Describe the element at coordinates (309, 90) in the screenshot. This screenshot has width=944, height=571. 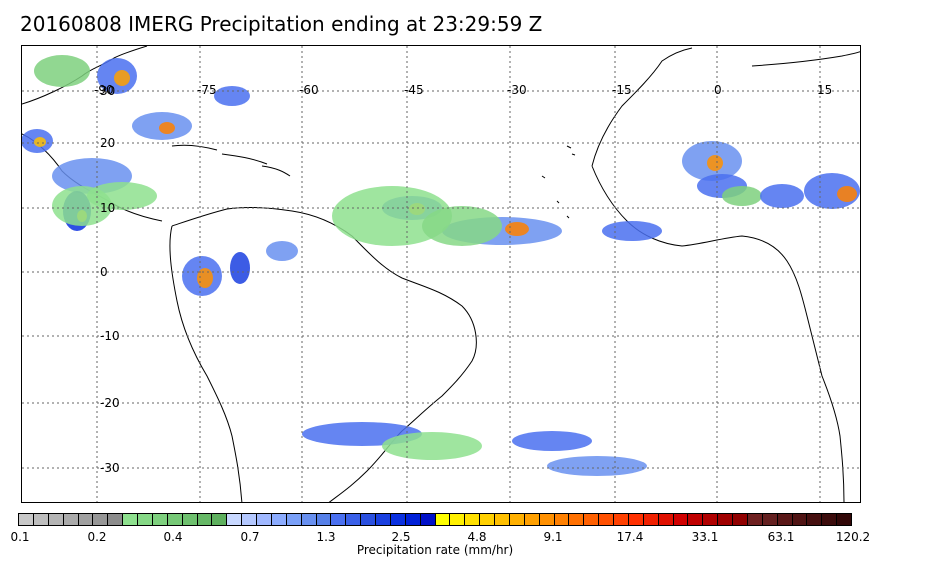
I see `longitude-label: -60` at that location.